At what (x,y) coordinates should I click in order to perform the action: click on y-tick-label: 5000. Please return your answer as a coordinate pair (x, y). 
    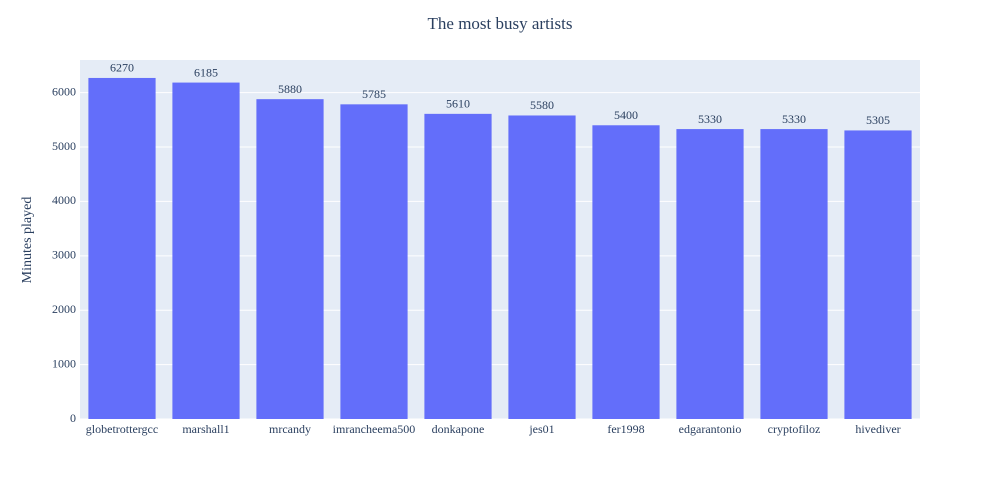
    Looking at the image, I should click on (64, 146).